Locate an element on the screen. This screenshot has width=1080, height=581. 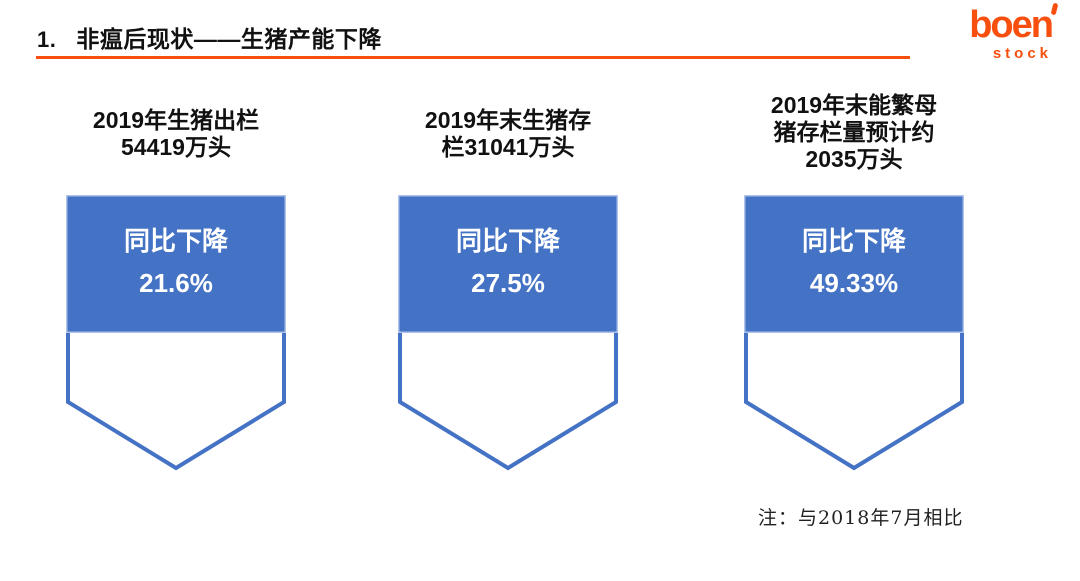
banner-1-label: 同比下降 is located at coordinates (175, 241).